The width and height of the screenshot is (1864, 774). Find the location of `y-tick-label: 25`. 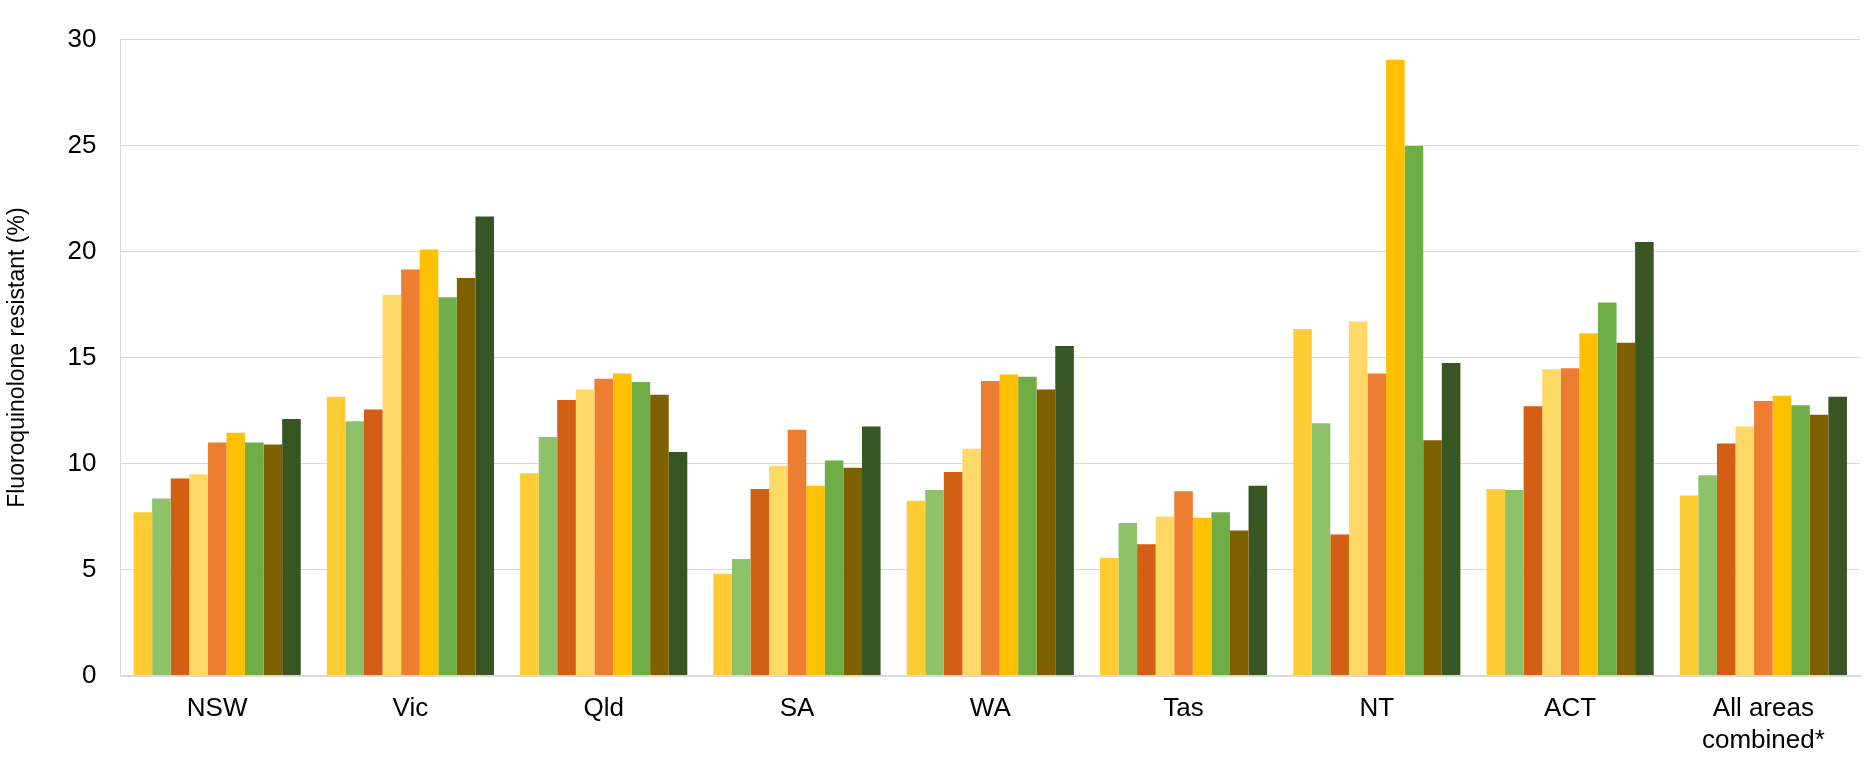

y-tick-label: 25 is located at coordinates (82, 143).